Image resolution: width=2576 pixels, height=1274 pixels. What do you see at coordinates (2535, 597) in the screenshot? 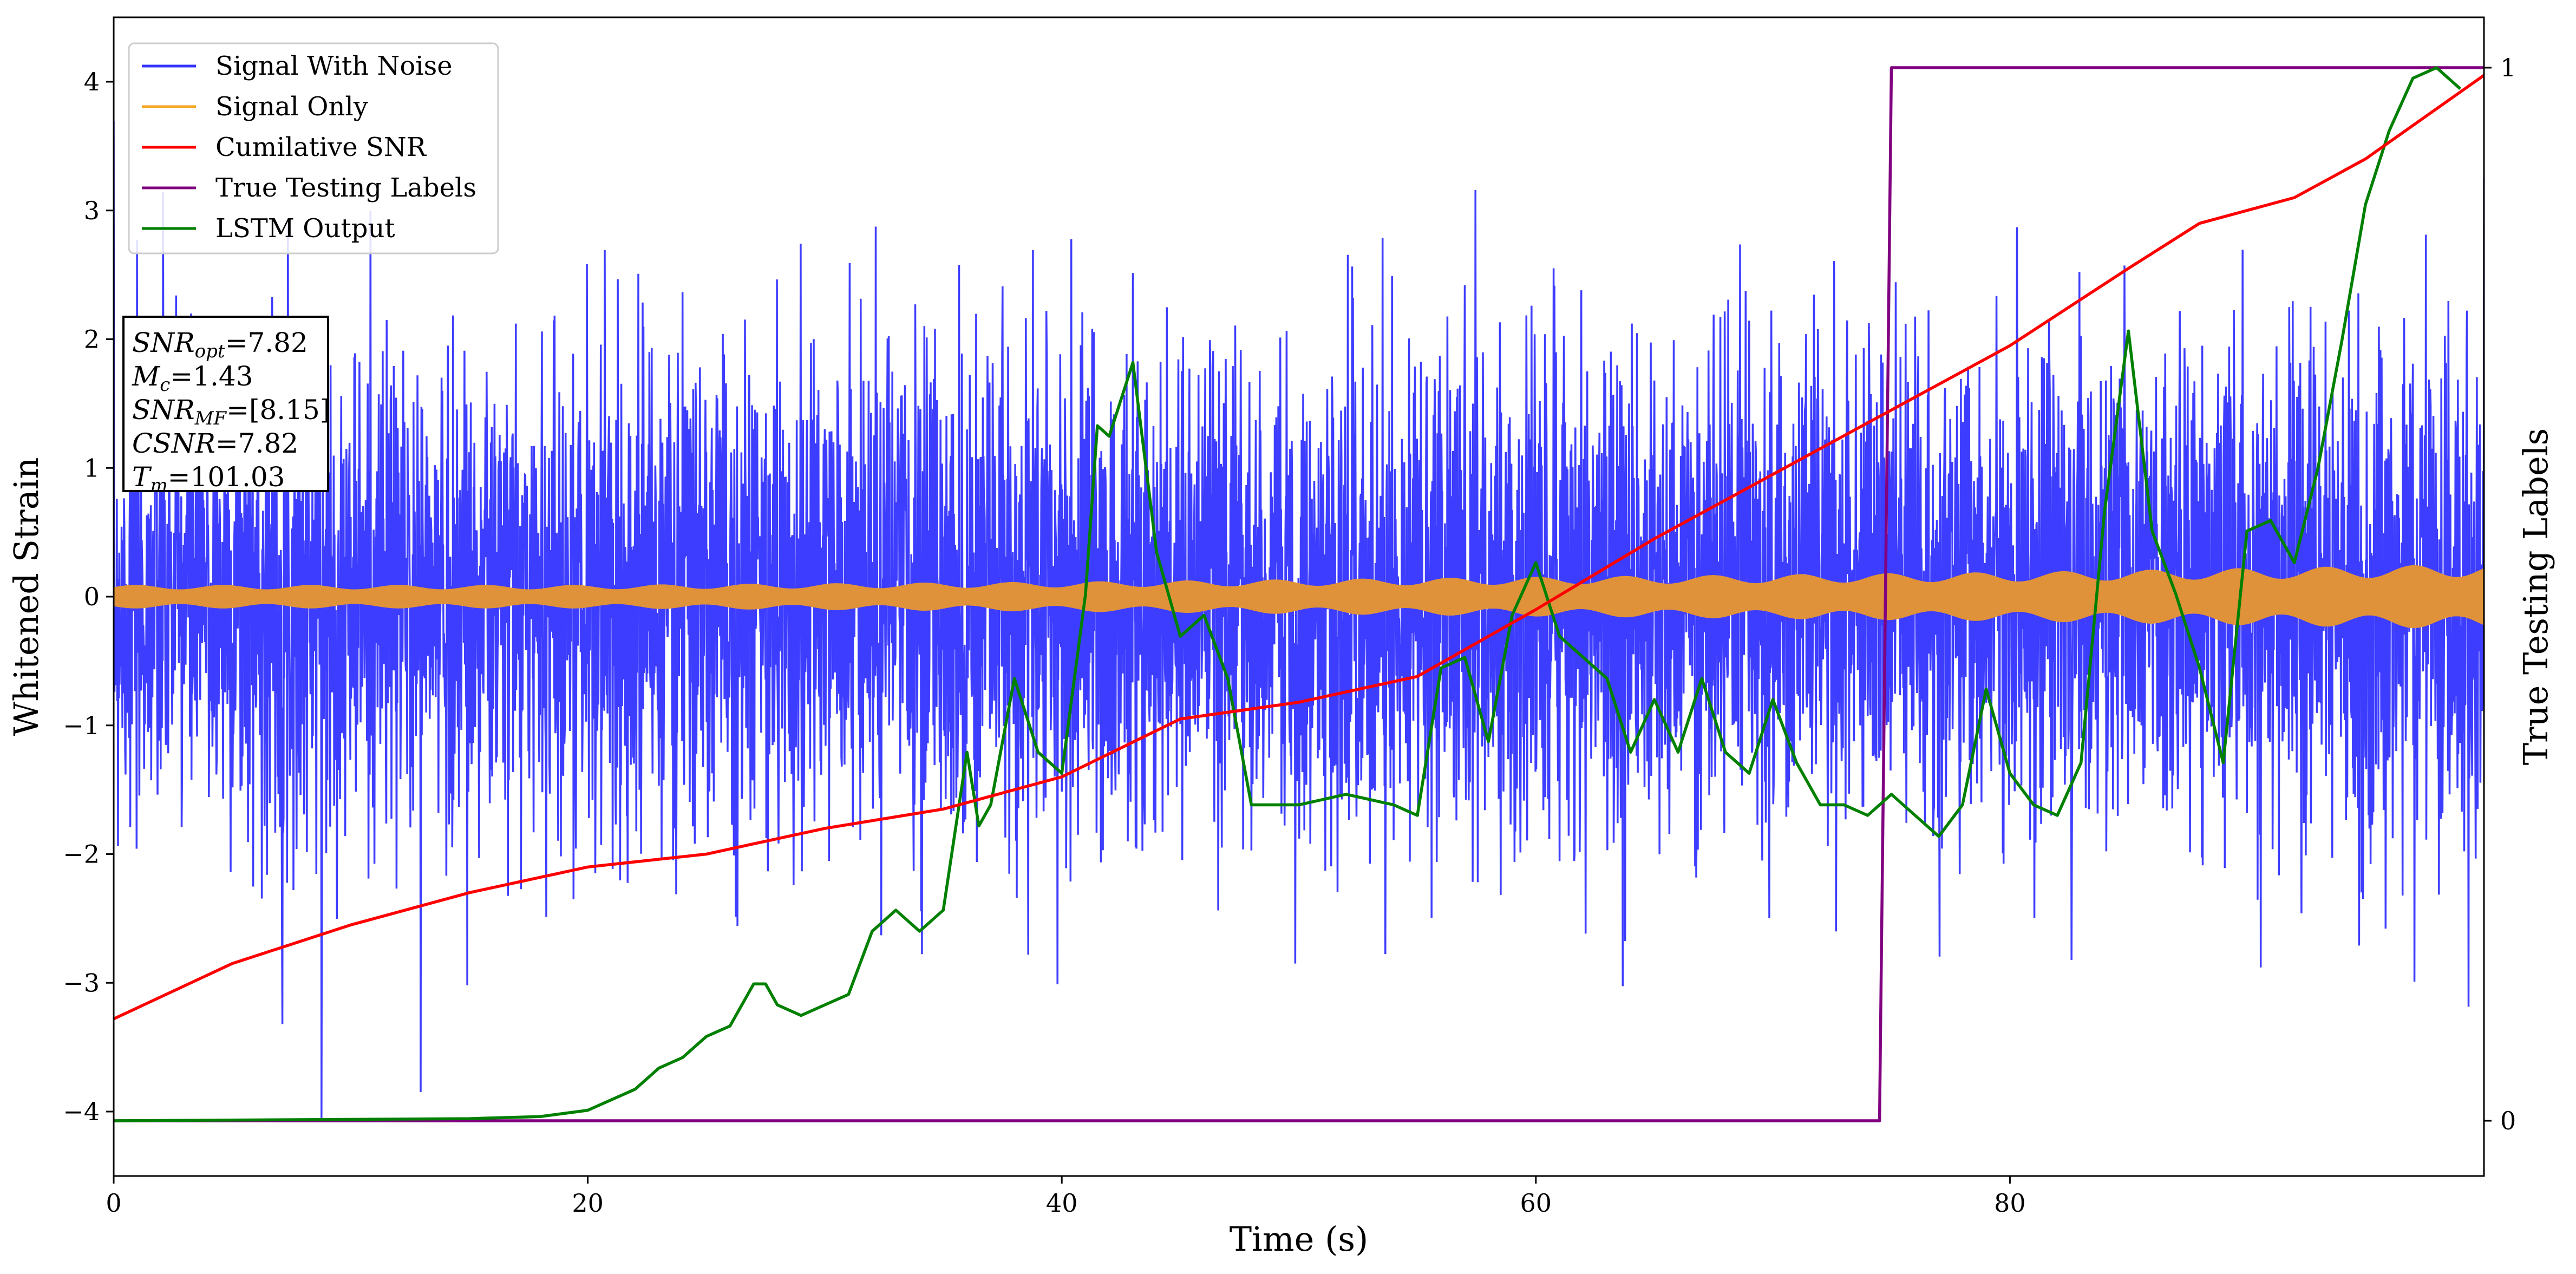
I see `y2-axis-label: True Testing Labels` at bounding box center [2535, 597].